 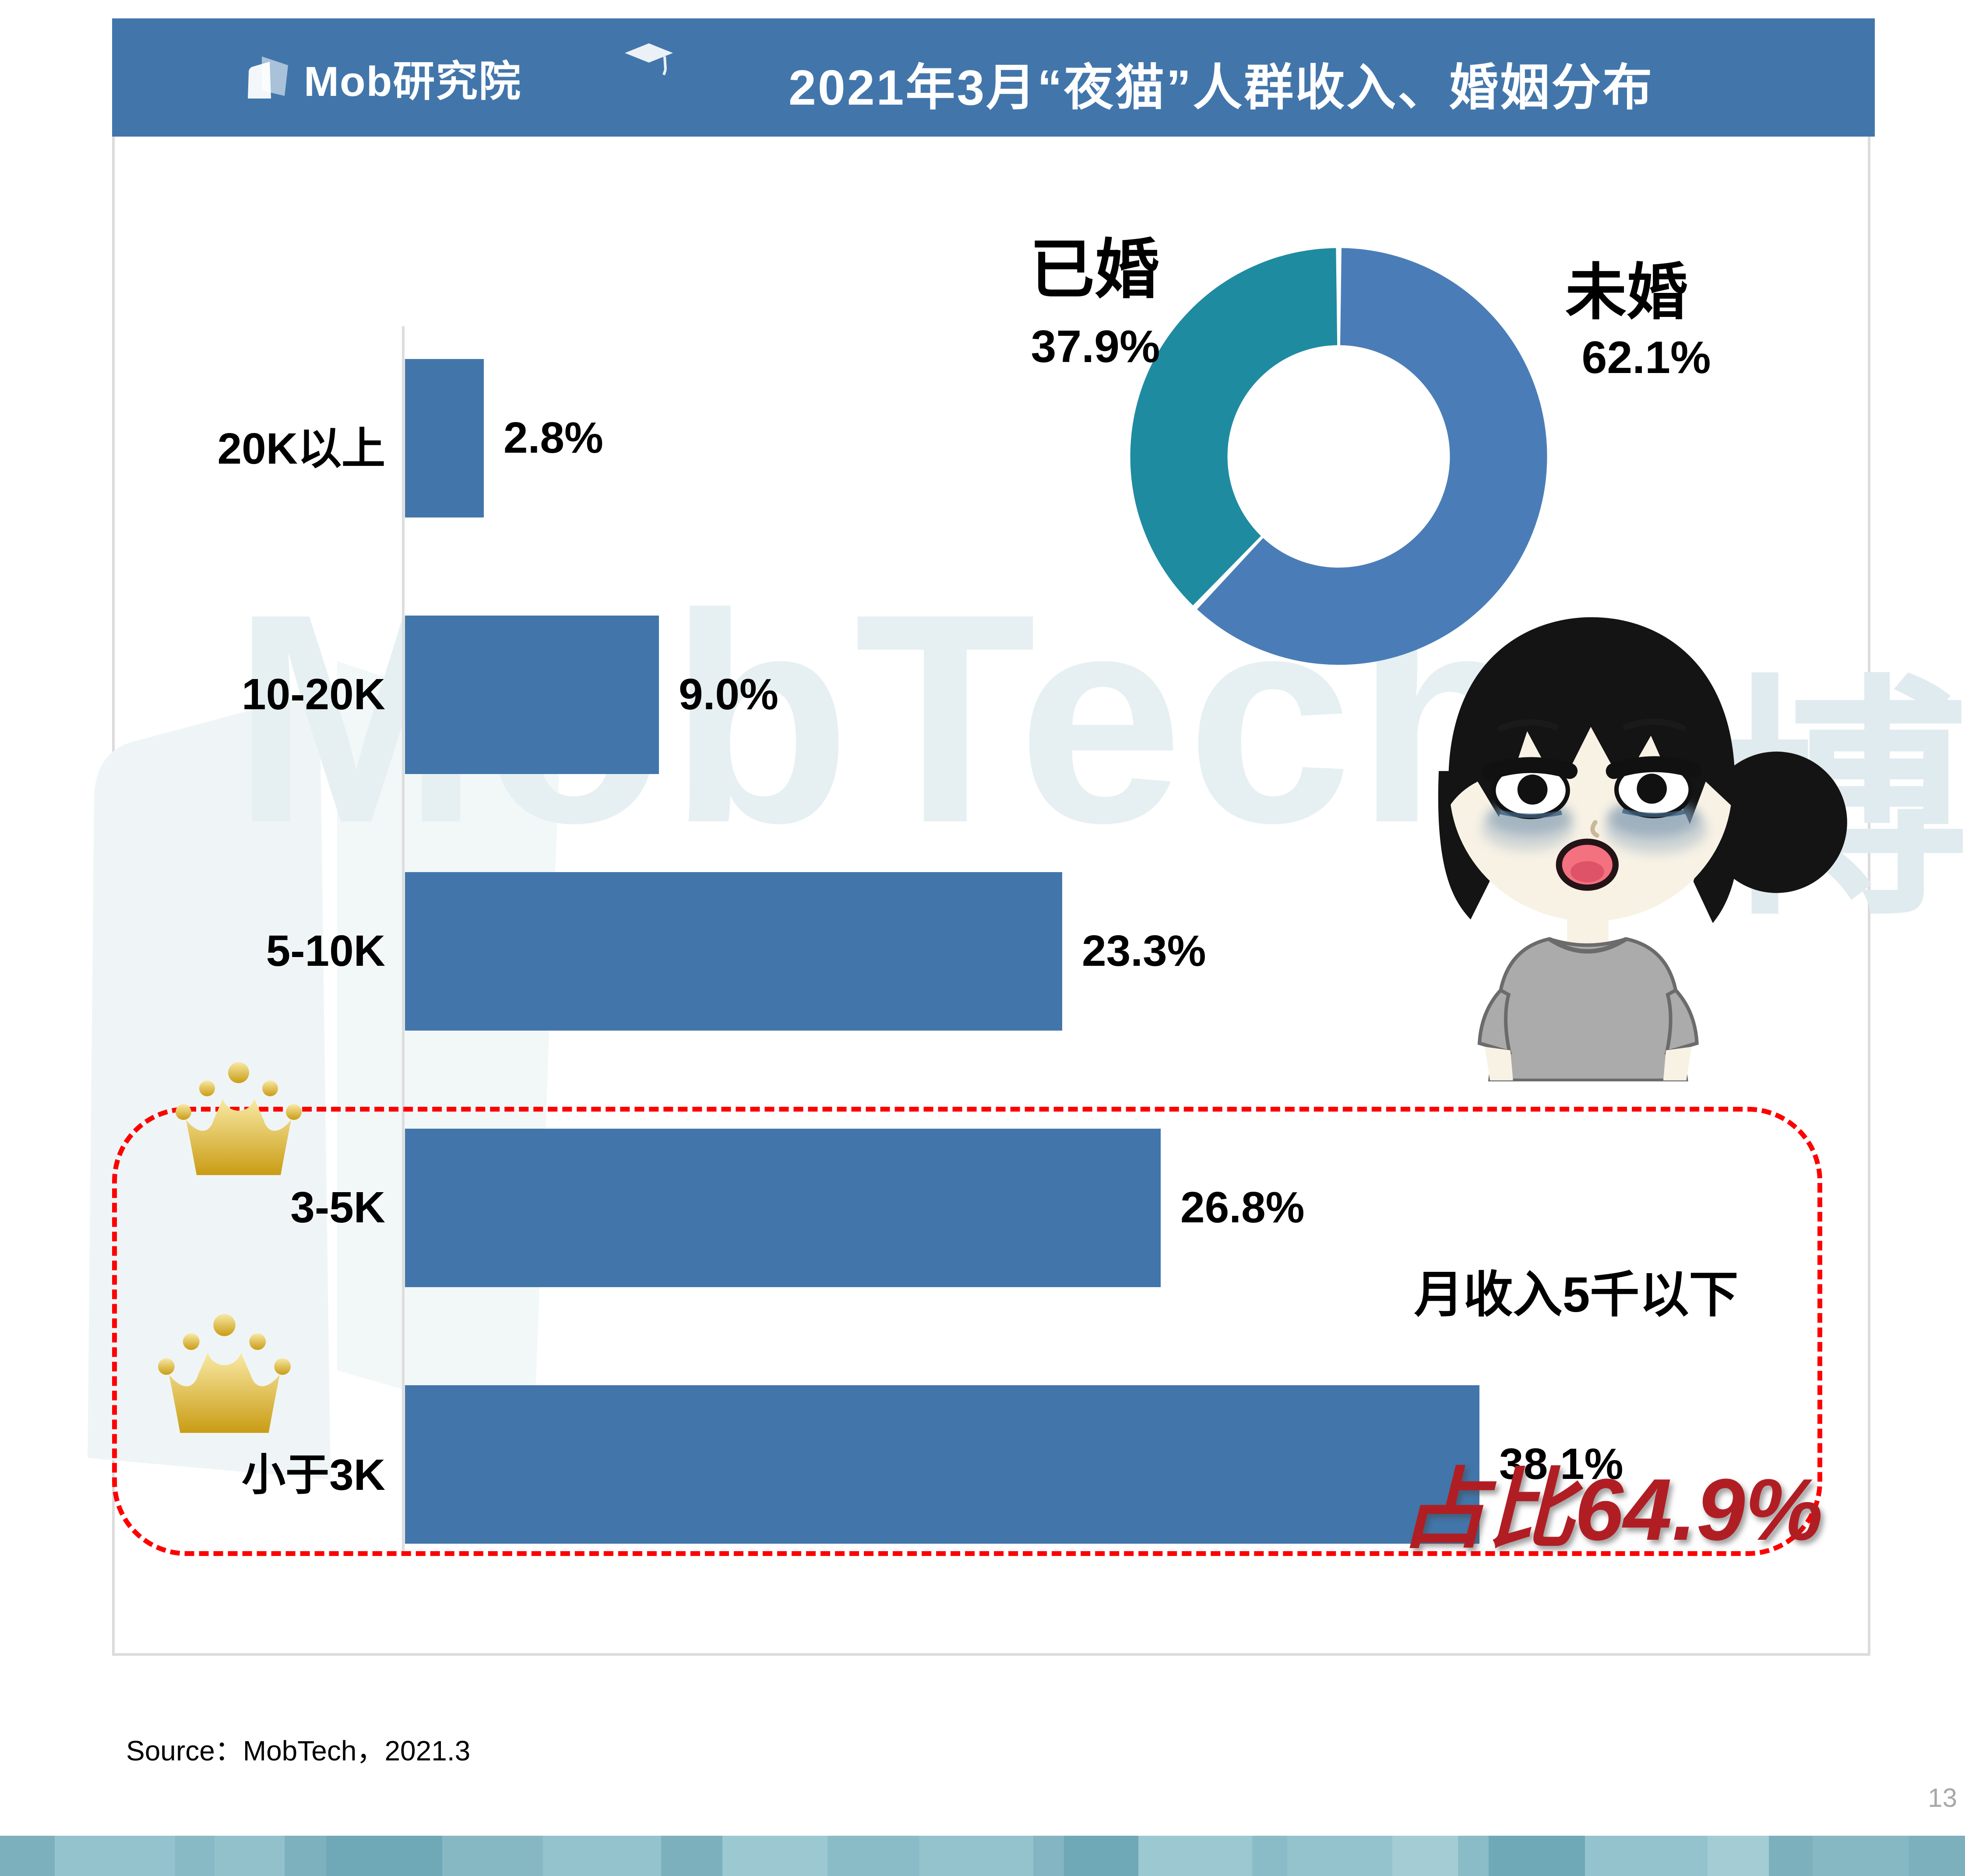 What do you see at coordinates (413, 81) in the screenshot?
I see `logo-text: Mob研究院` at bounding box center [413, 81].